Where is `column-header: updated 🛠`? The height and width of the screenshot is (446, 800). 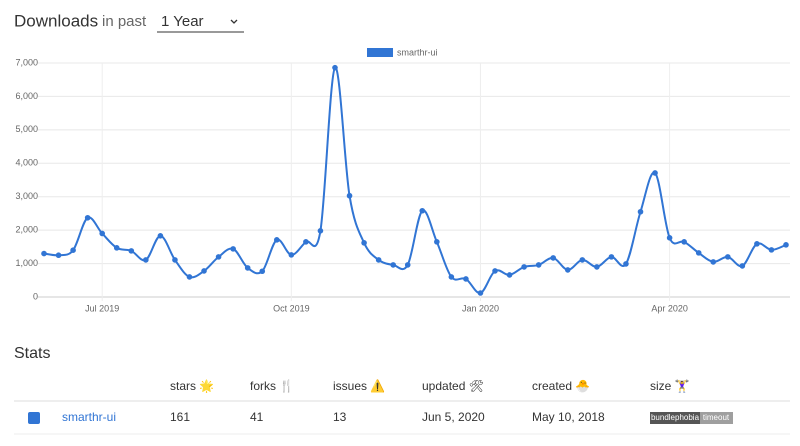
column-header: updated 🛠 is located at coordinates (453, 386).